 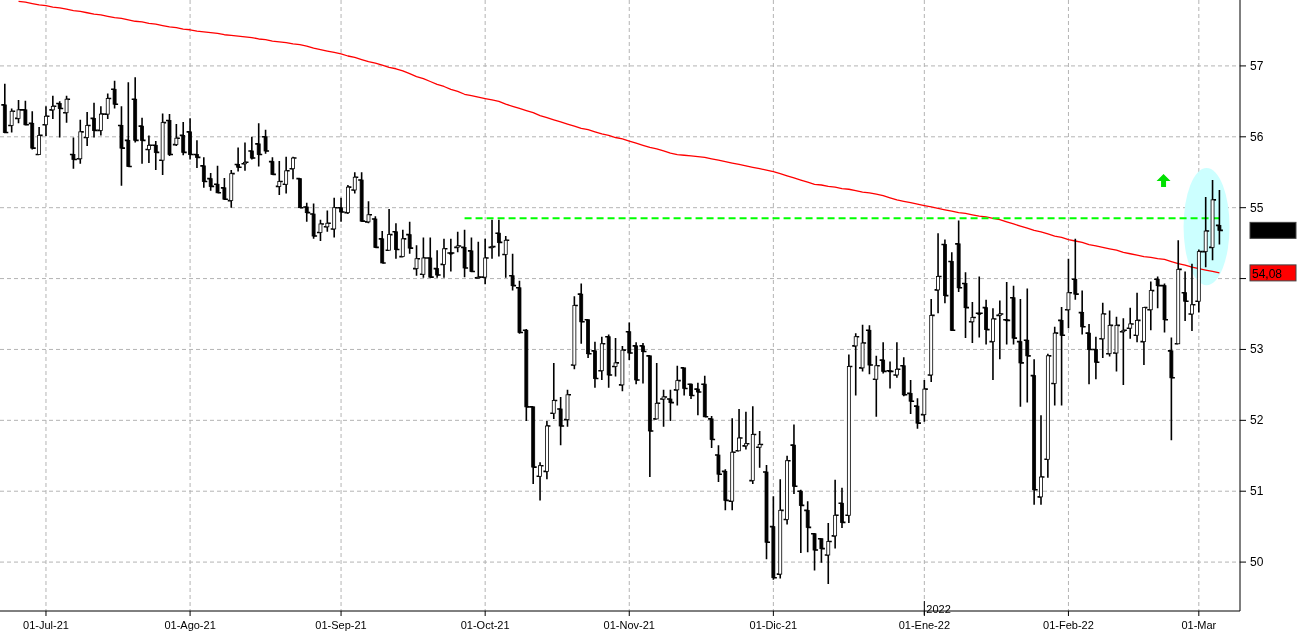 I want to click on y-tick-label: 57, so click(x=1257, y=65).